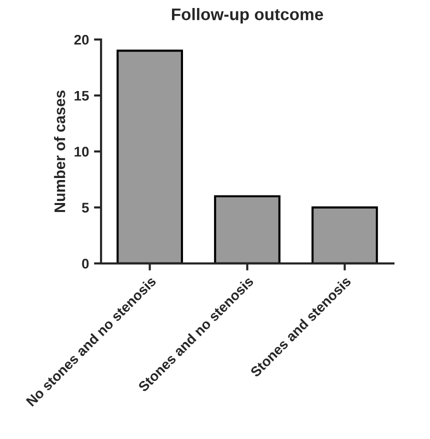  What do you see at coordinates (81, 151) in the screenshot?
I see `y-tick-label: 10` at bounding box center [81, 151].